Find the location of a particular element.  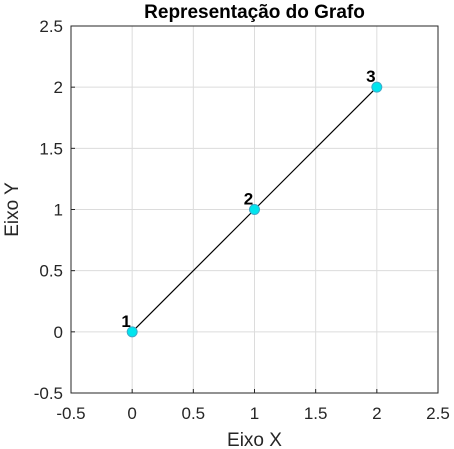

y-tick-label: 2.5 is located at coordinates (51, 26).